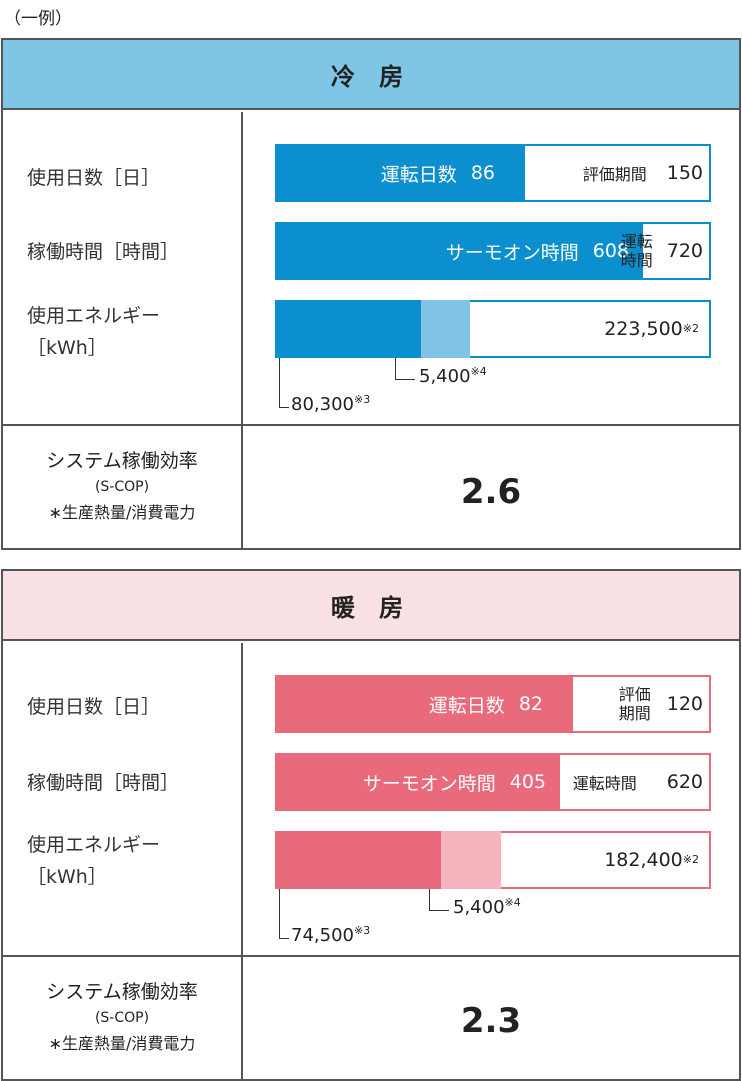  I want to click on primary-callout-text: 74,500※3, so click(330, 935).